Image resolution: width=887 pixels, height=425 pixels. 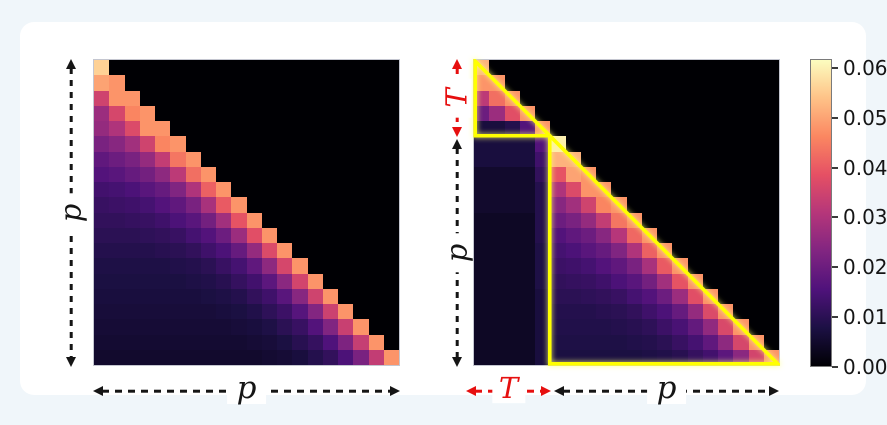 I want to click on colorbar-tick-mark, so click(x=835, y=267).